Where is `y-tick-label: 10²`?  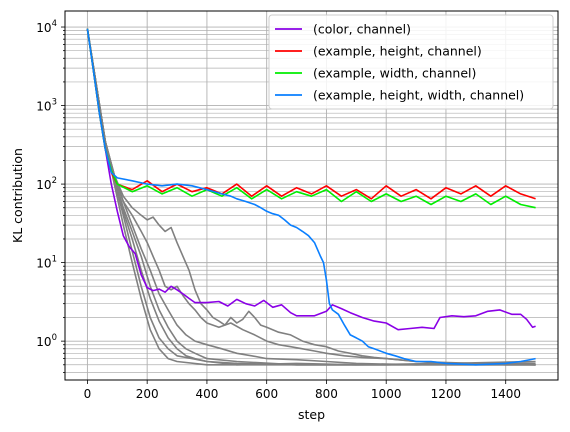 y-tick-label: 10² is located at coordinates (46, 184).